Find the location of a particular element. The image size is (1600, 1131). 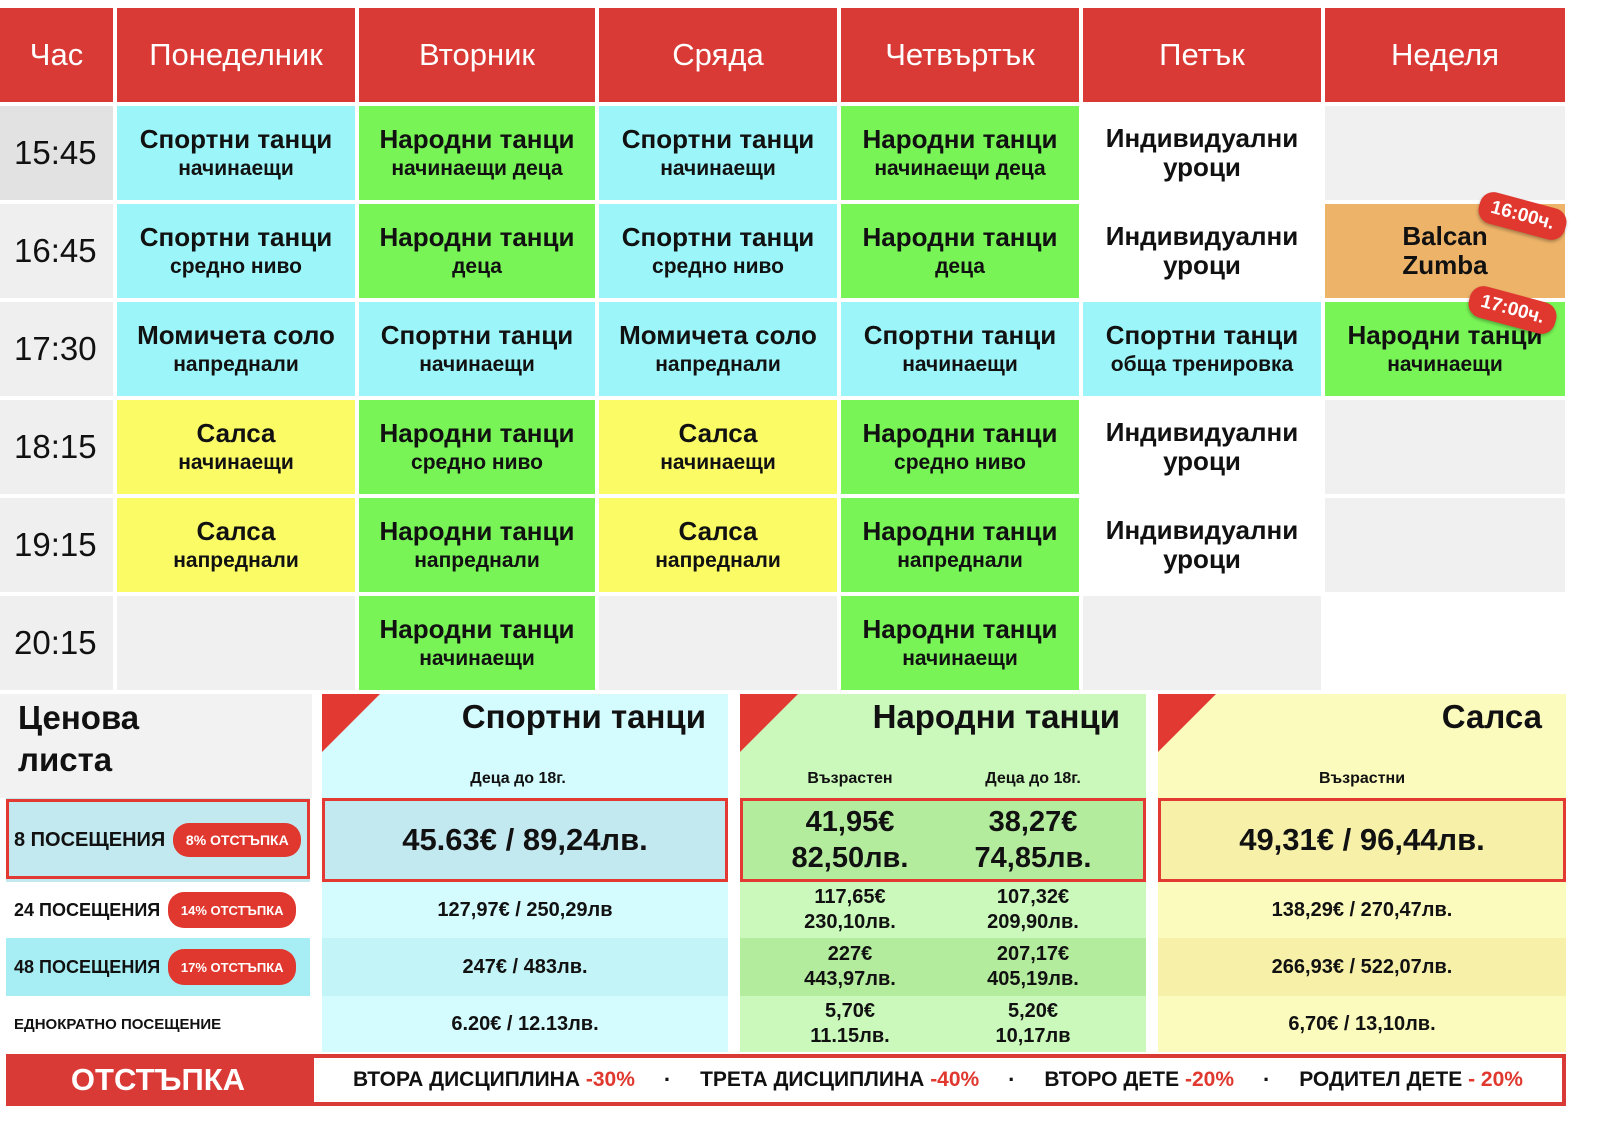

price-eur: 107,32€ is located at coordinates (1033, 897).